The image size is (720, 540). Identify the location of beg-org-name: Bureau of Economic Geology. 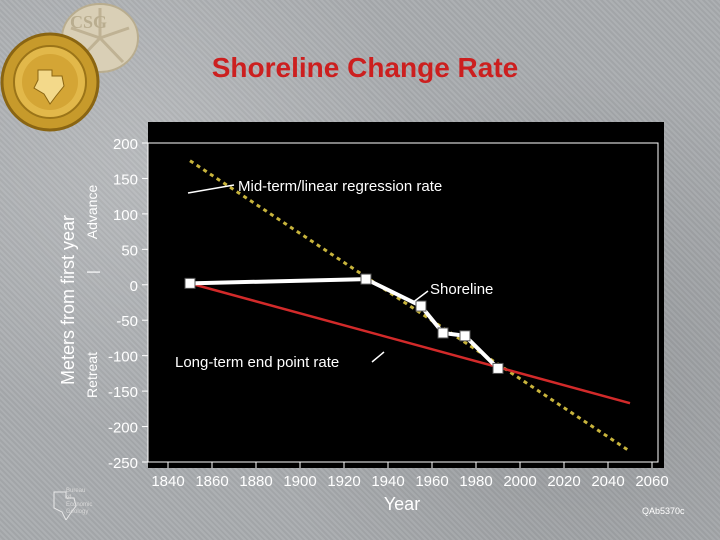
(79, 502).